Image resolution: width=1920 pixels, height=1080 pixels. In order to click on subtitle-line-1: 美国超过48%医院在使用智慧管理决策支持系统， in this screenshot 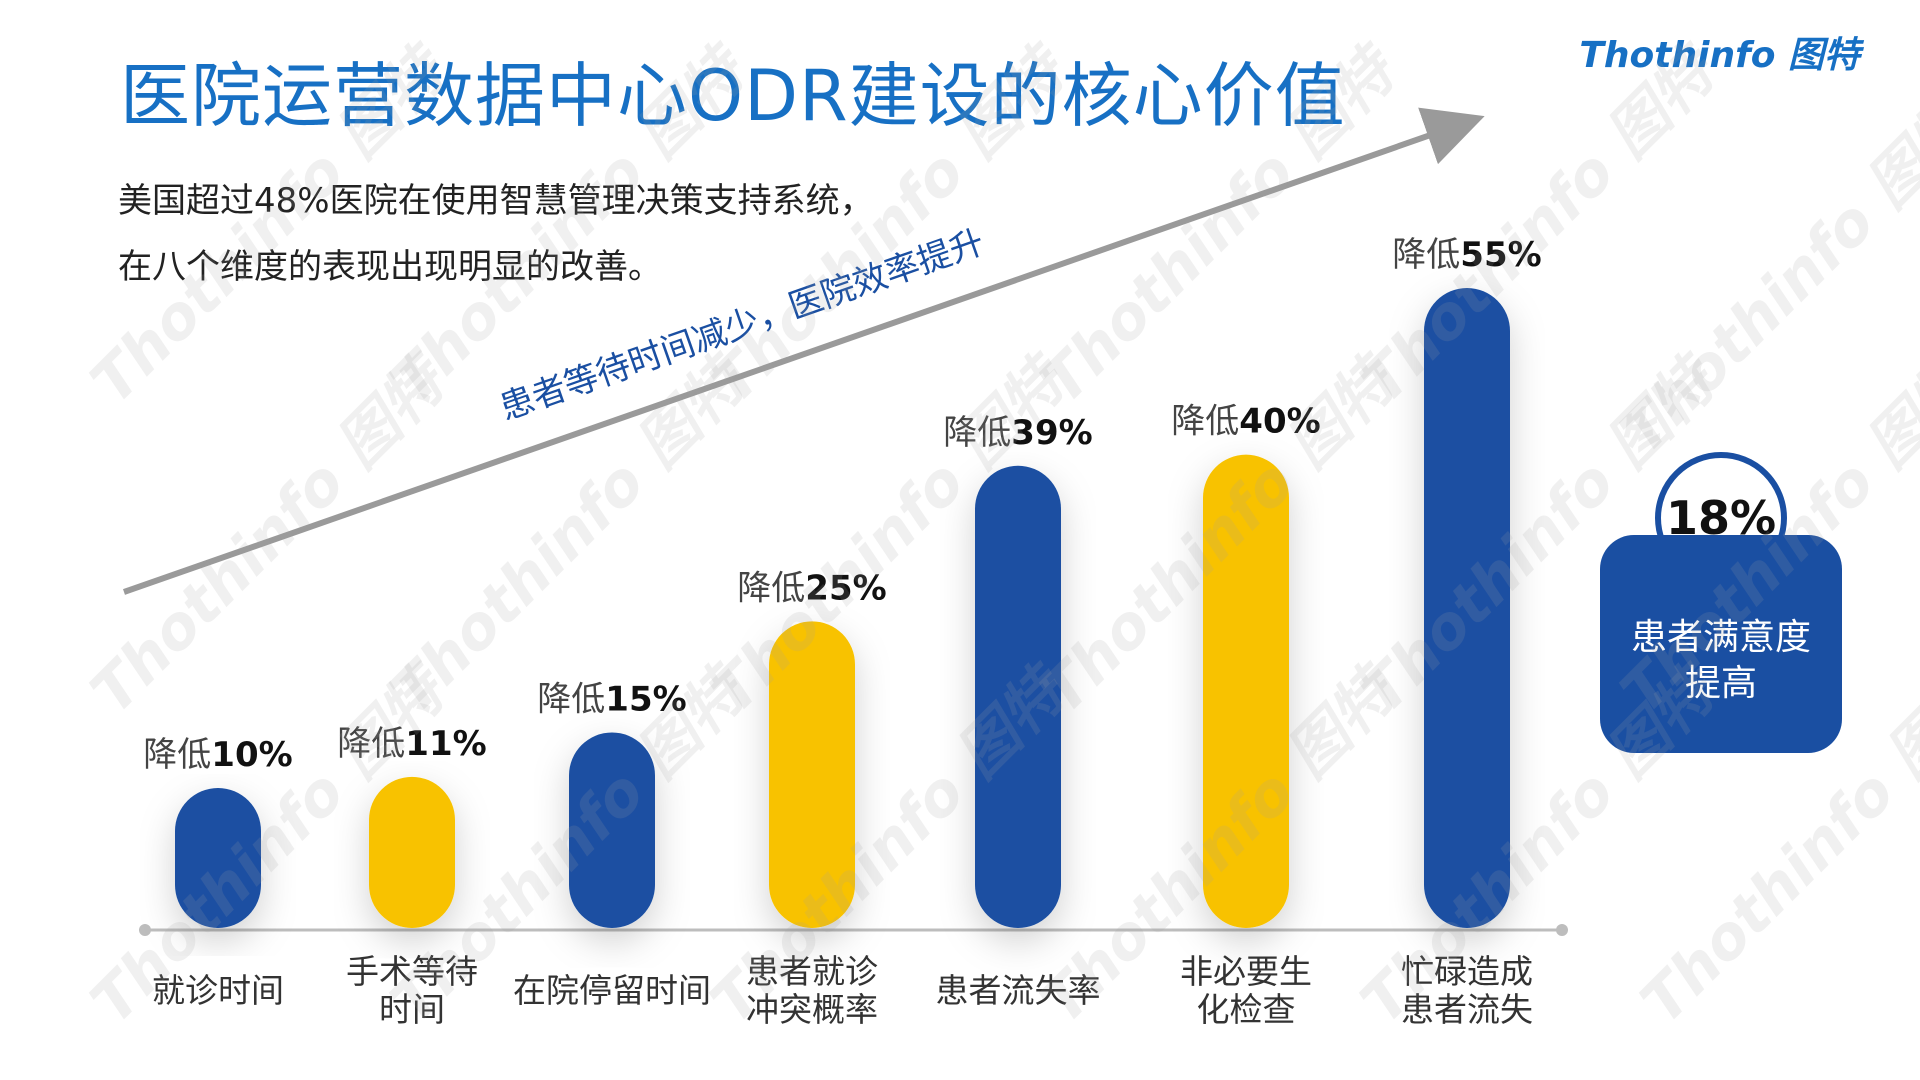, I will do `click(496, 201)`.